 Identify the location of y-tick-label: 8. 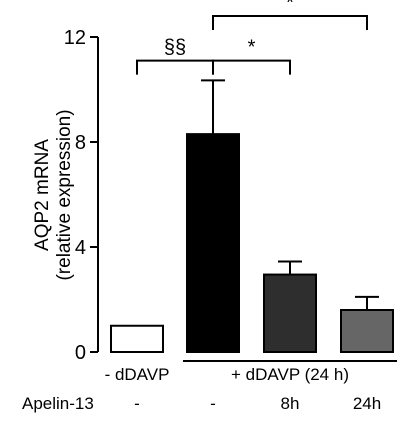
(80, 143).